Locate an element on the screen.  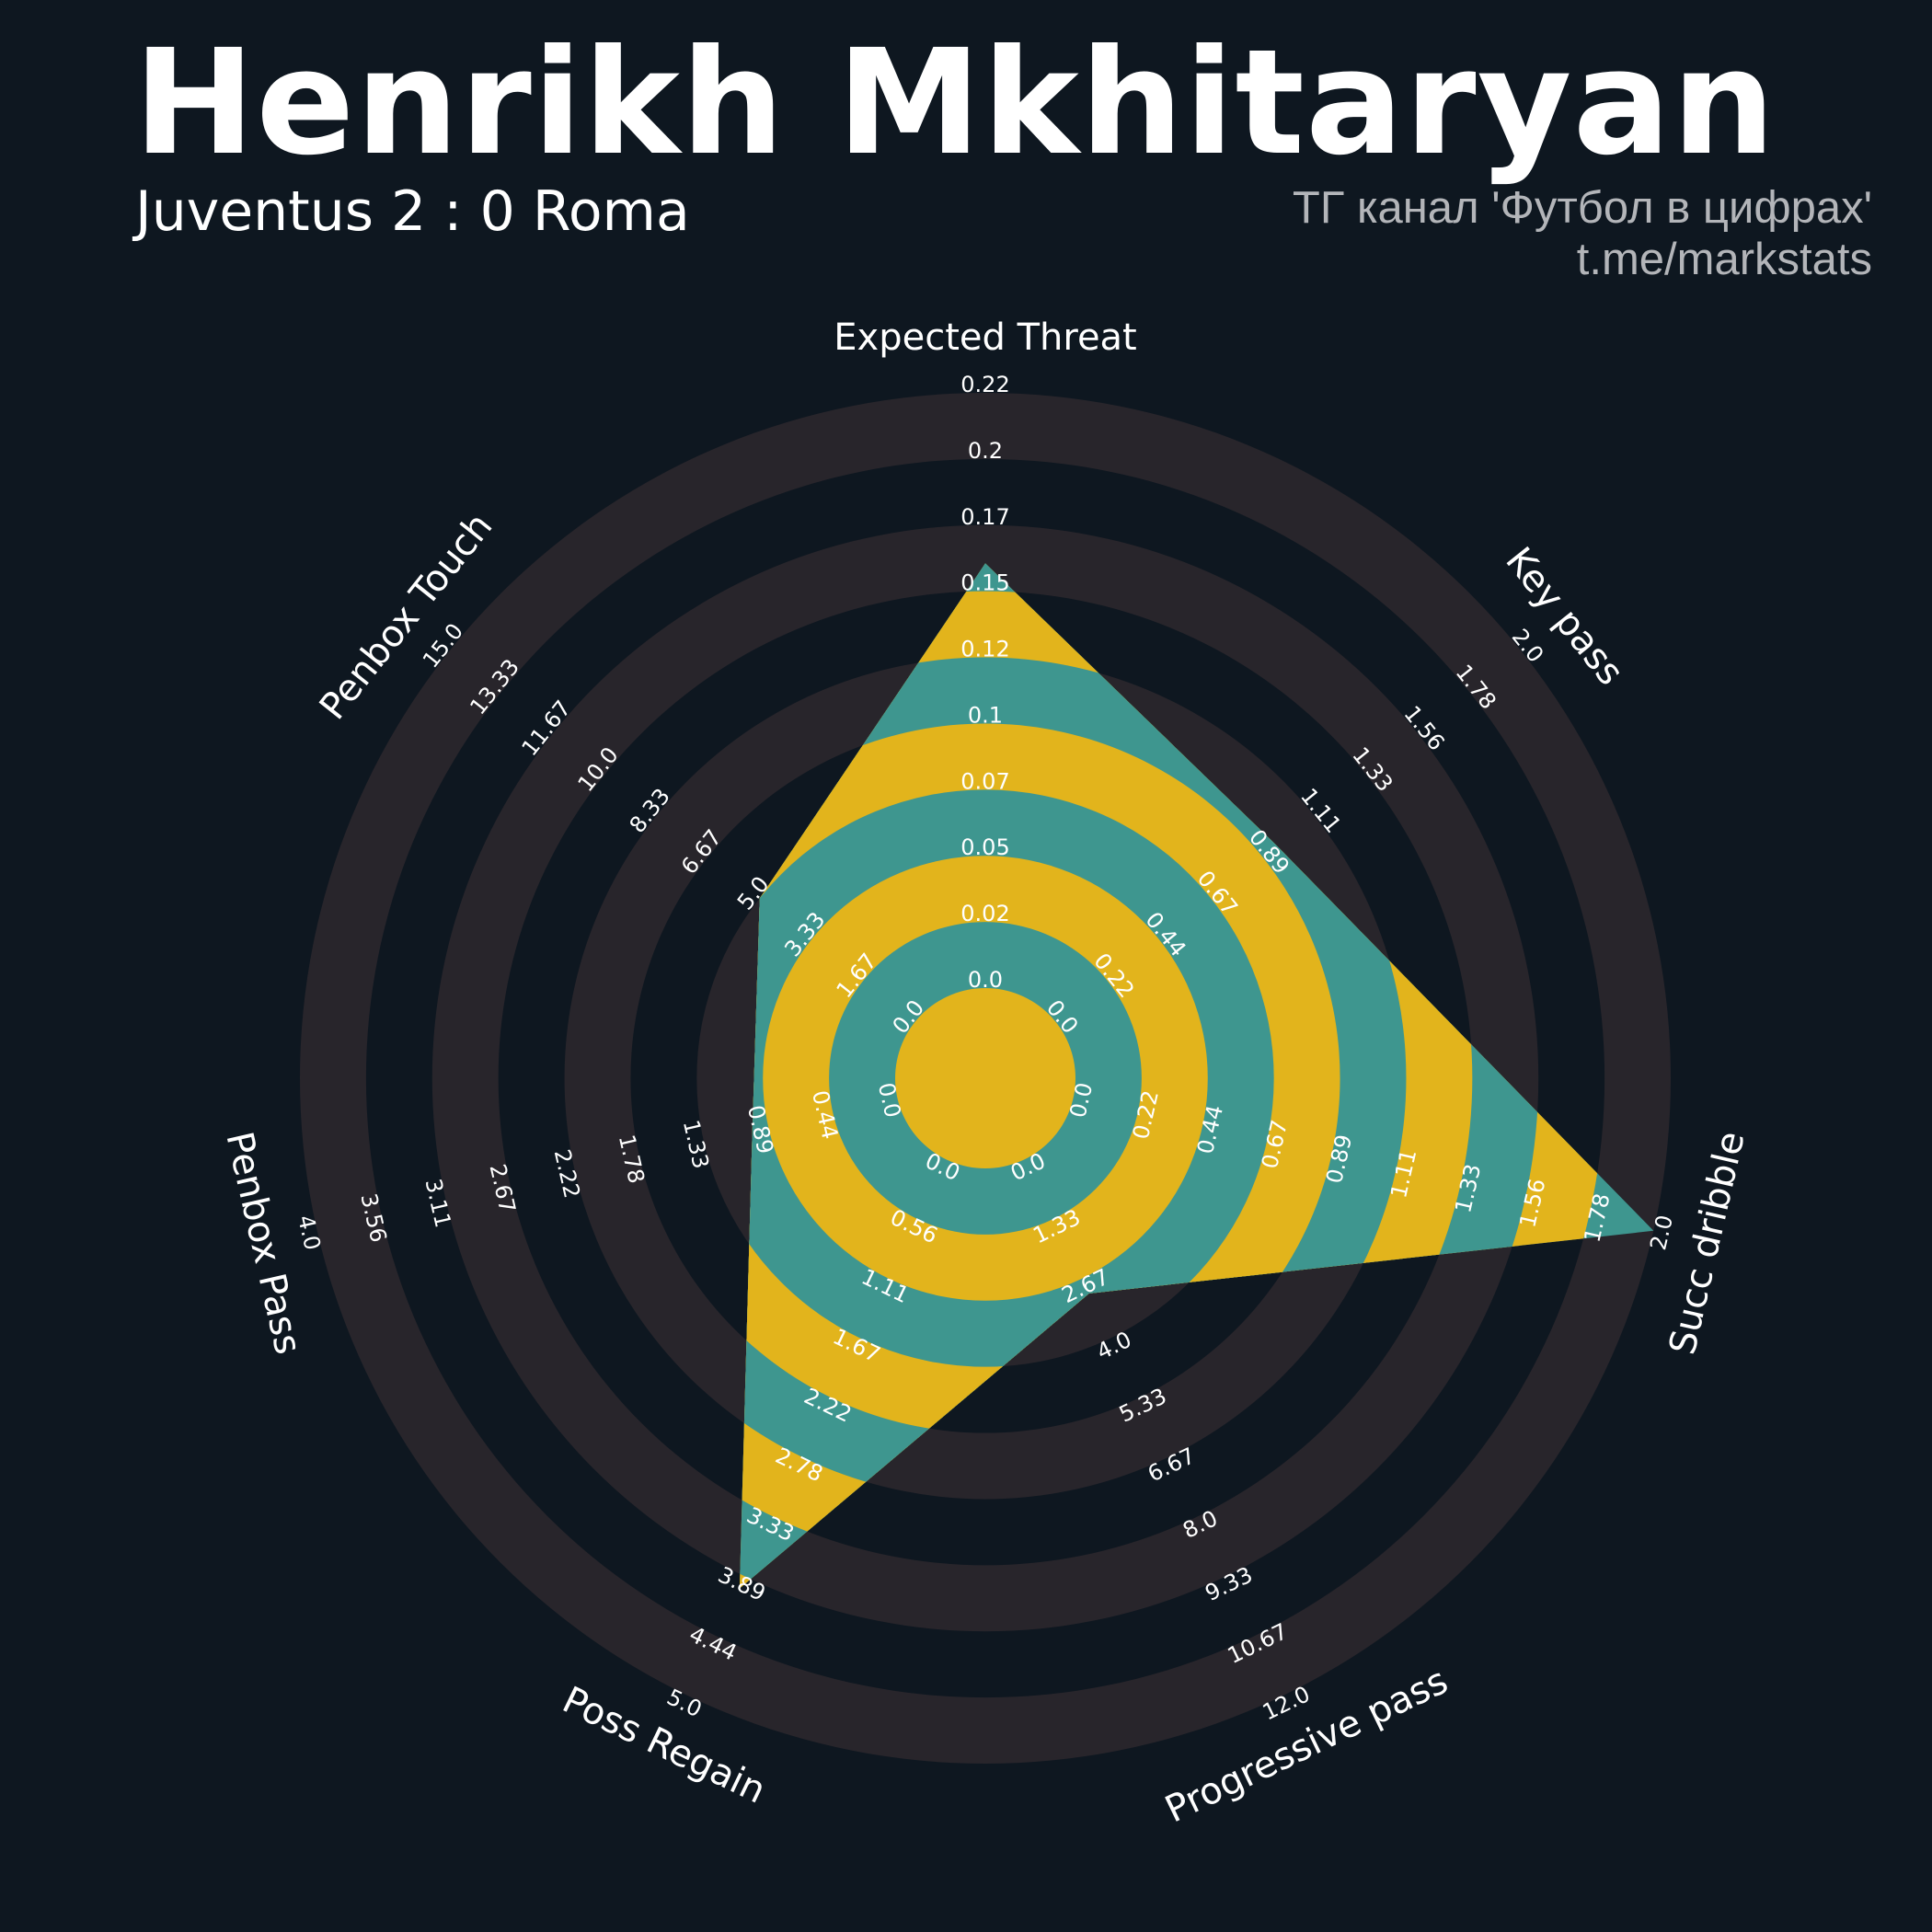
radar-center-circle is located at coordinates (985, 1078).